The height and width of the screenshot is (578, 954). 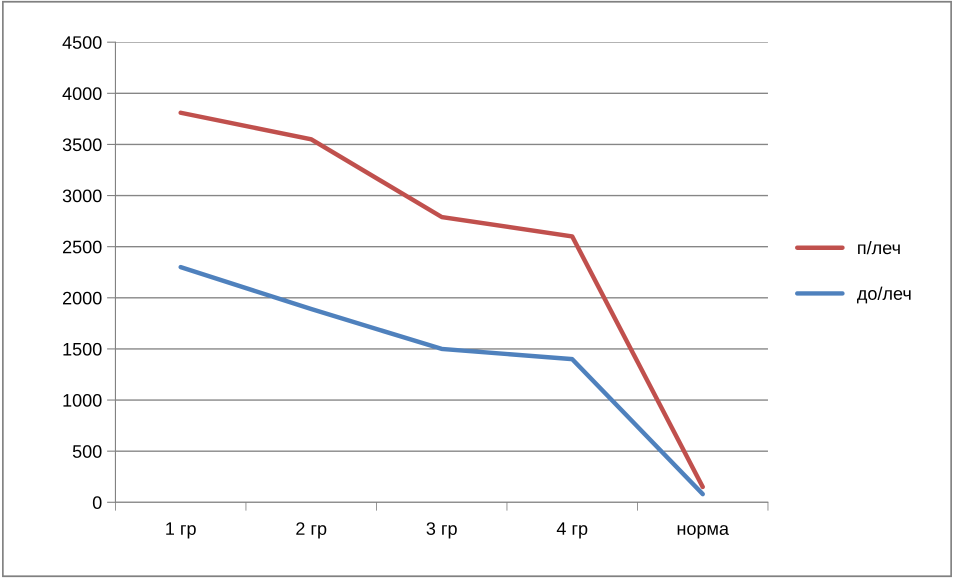 What do you see at coordinates (97, 502) in the screenshot?
I see `y-tick-label: 0` at bounding box center [97, 502].